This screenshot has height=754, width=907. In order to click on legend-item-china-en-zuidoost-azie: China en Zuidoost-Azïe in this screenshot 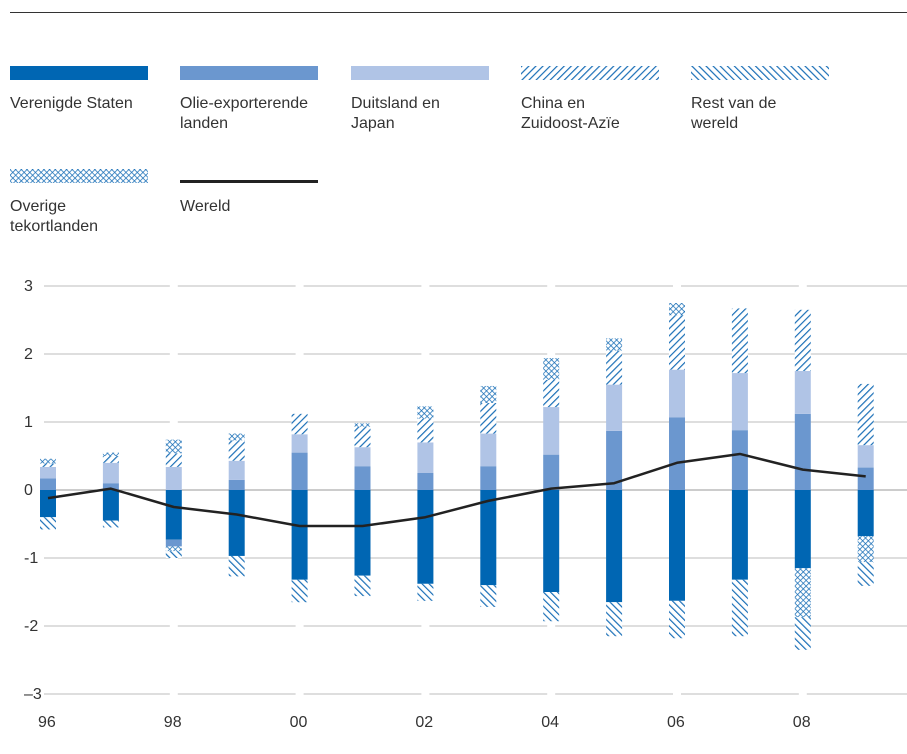, I will do `click(601, 100)`.